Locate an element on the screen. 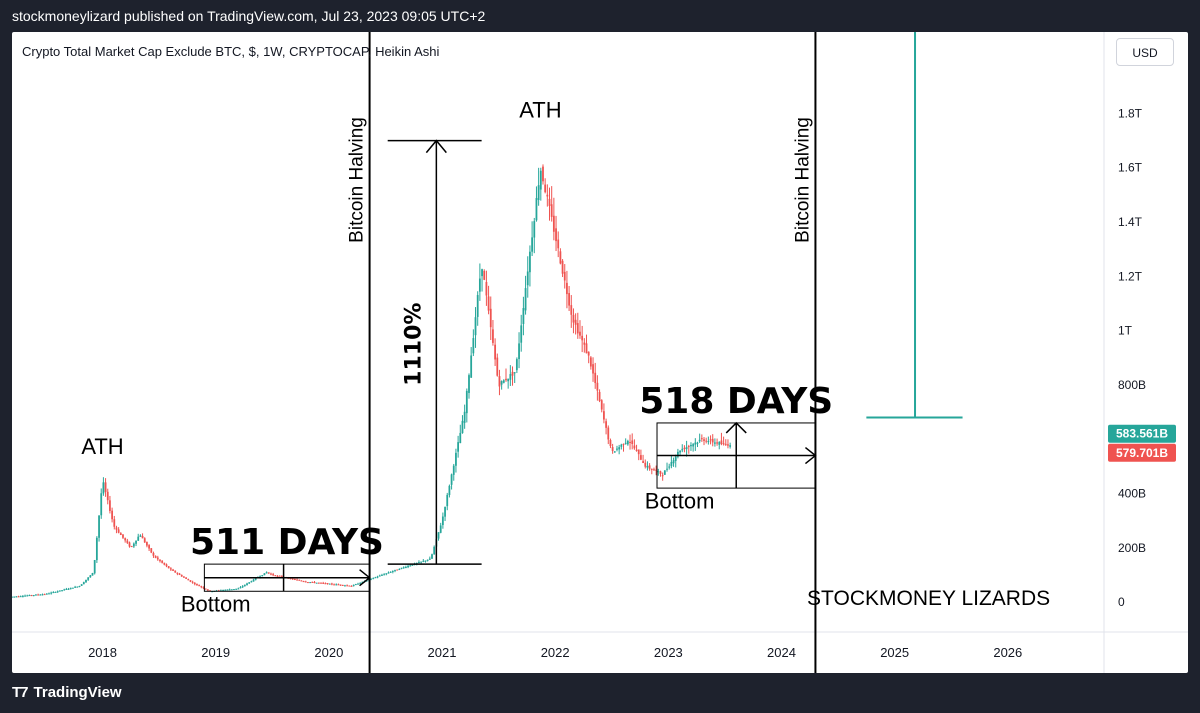 The image size is (1200, 713). x-tick-label: 2023 is located at coordinates (668, 652).